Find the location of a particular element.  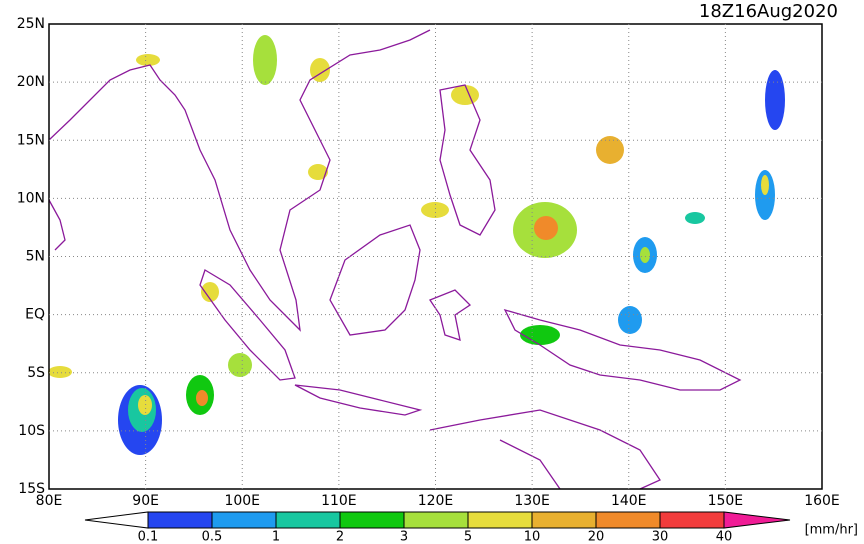

lon-label: 120E is located at coordinates (436, 501).